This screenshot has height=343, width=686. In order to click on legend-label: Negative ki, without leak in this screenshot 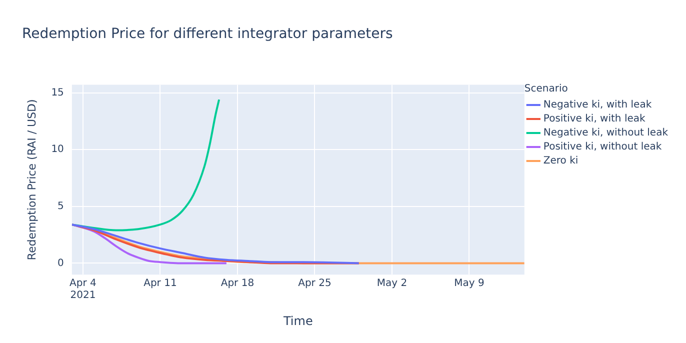, I will do `click(605, 133)`.